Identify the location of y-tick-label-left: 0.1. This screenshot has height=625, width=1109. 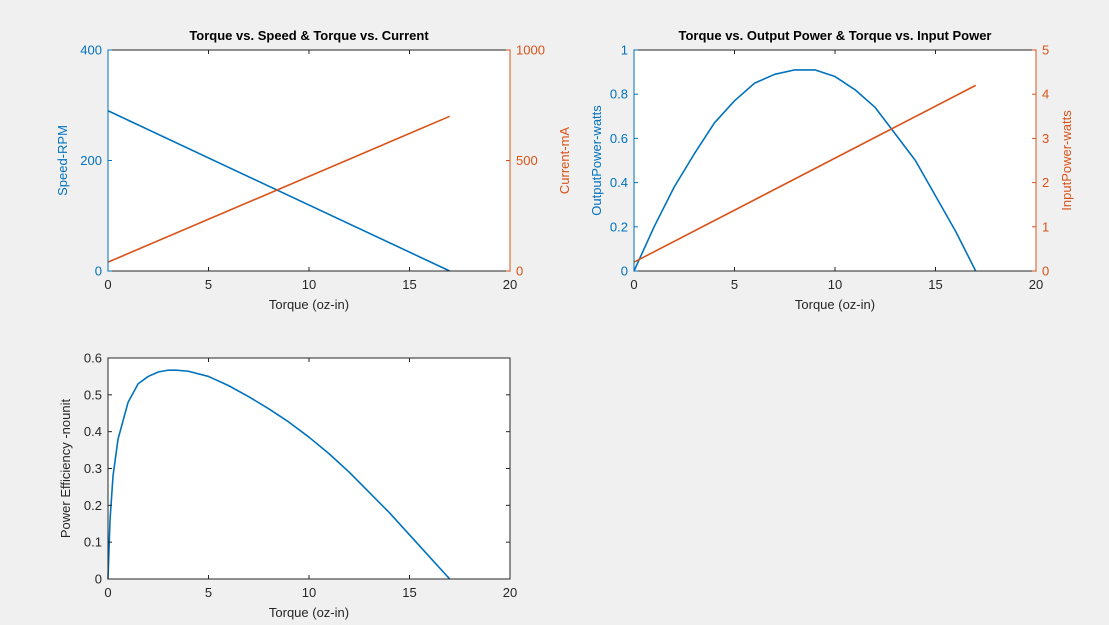
(93, 542).